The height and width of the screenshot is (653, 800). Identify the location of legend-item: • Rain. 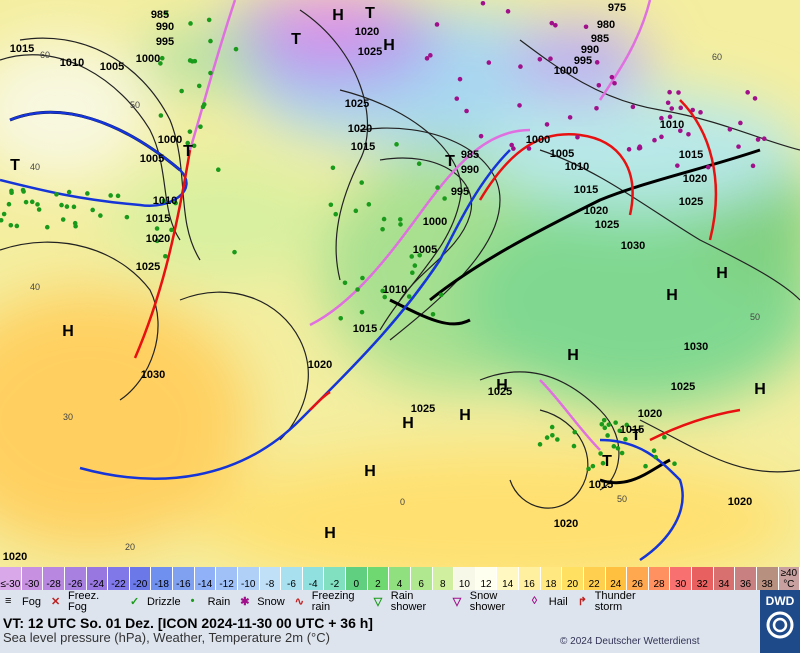
(211, 602).